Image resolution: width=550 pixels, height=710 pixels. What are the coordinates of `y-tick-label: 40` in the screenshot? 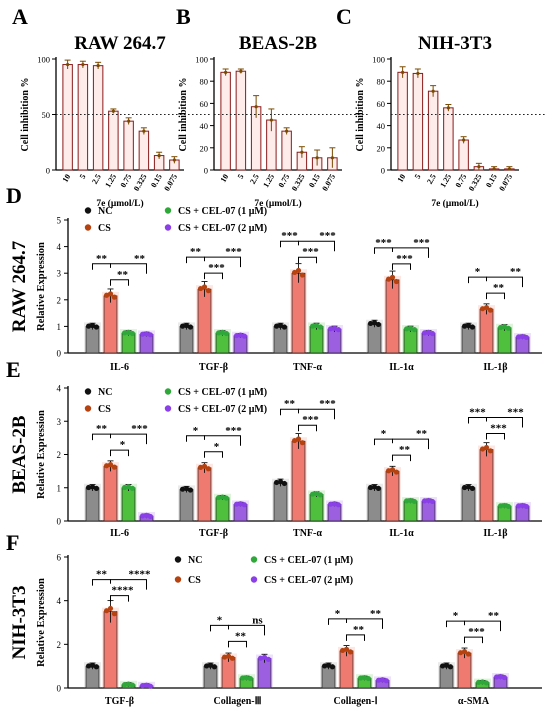 It's located at (381, 126).